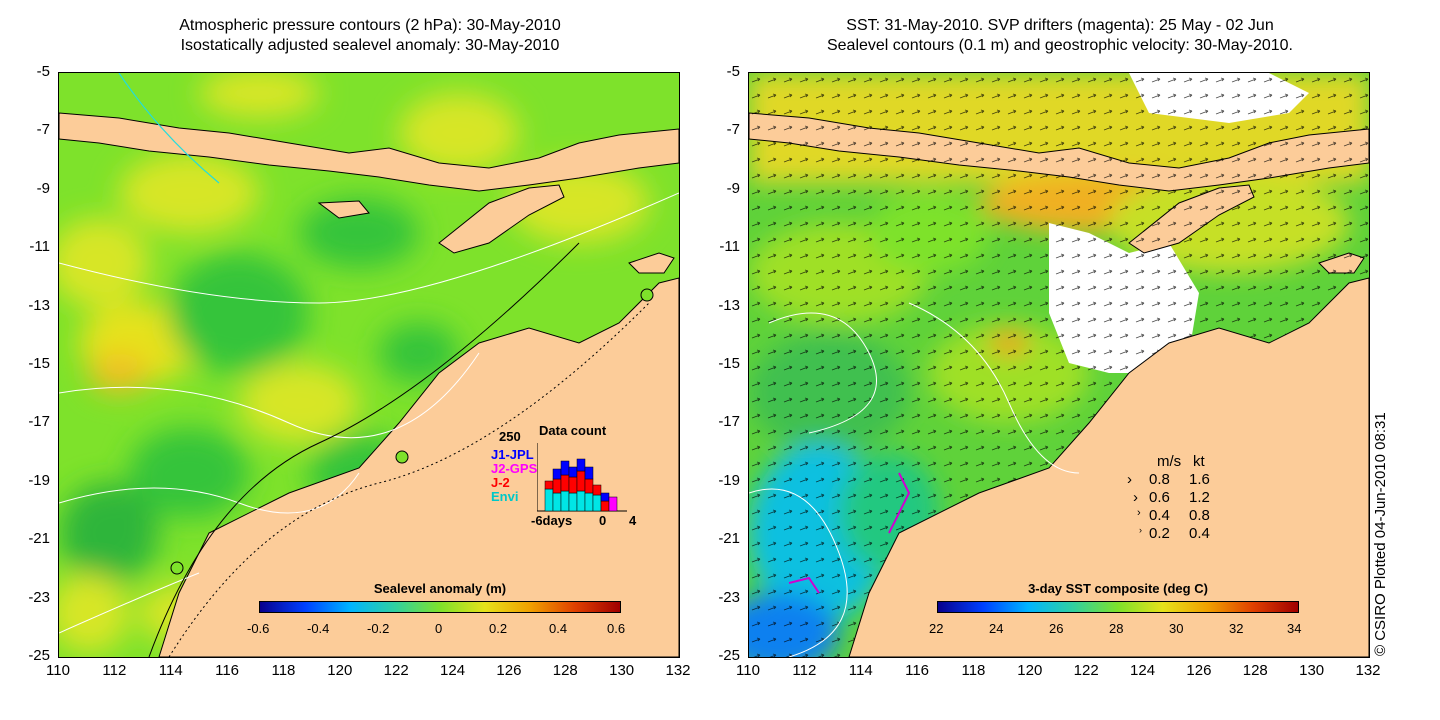  I want to click on sealevel-tick-1: -0.4, so click(318, 628).